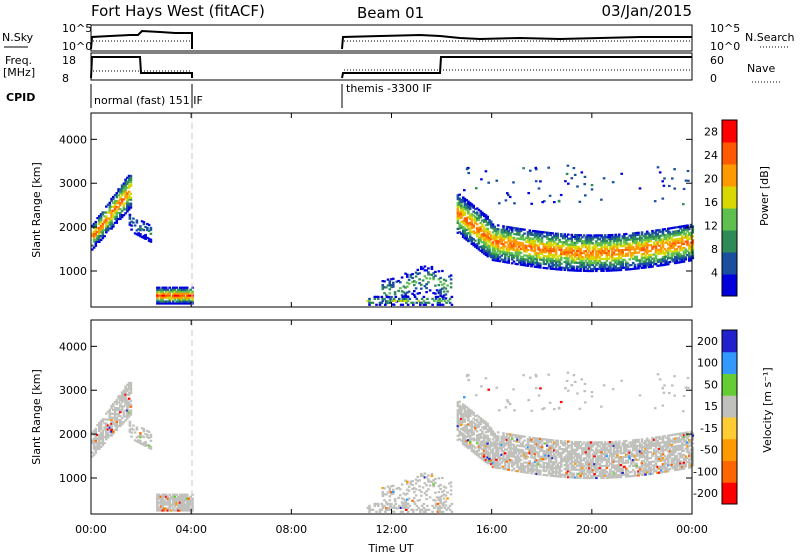 This screenshot has height=558, width=800. I want to click on power-colorbar-swatch, so click(729, 263).